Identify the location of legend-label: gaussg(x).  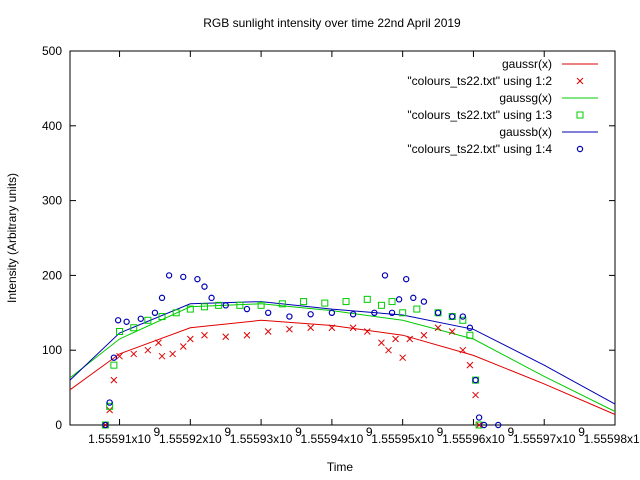
(525, 98).